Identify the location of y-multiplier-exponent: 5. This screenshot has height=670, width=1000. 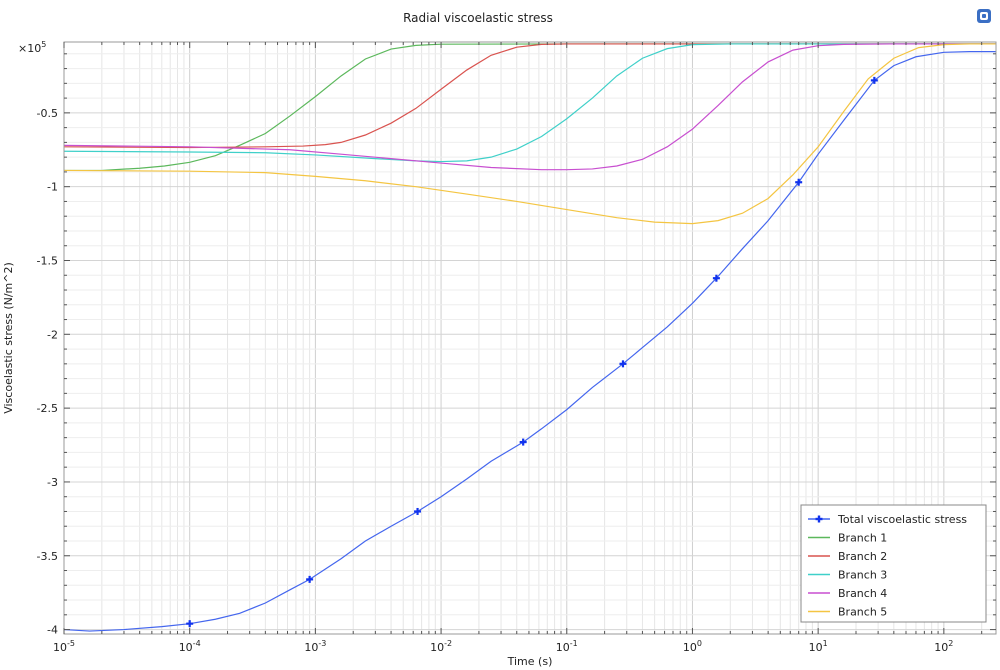
(43, 44).